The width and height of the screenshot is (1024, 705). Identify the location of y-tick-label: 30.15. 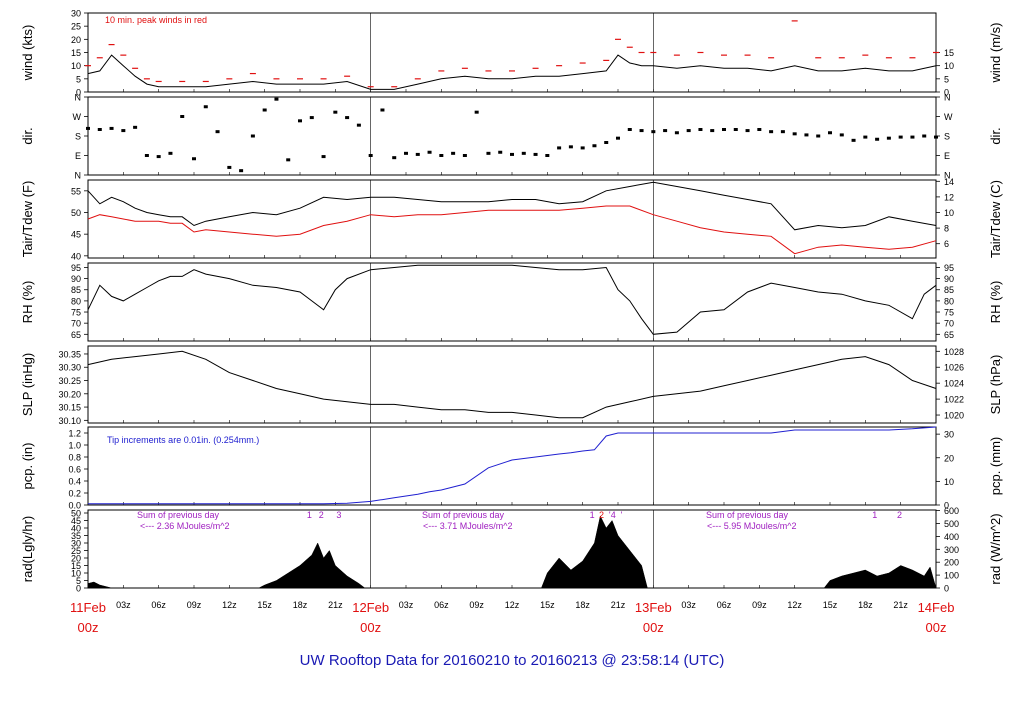
(69, 408).